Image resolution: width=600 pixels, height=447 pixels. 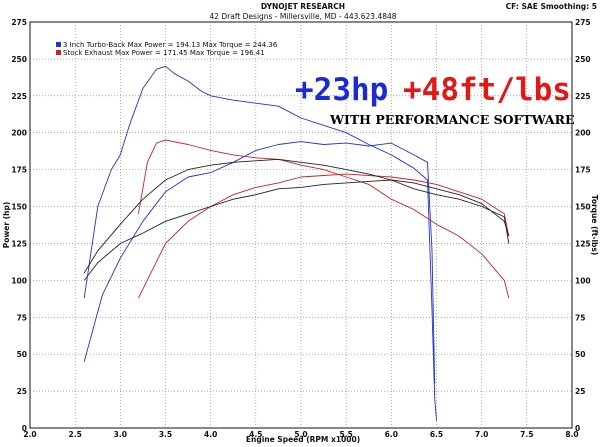 I want to click on y-tick-label-left: 150, so click(x=19, y=207).